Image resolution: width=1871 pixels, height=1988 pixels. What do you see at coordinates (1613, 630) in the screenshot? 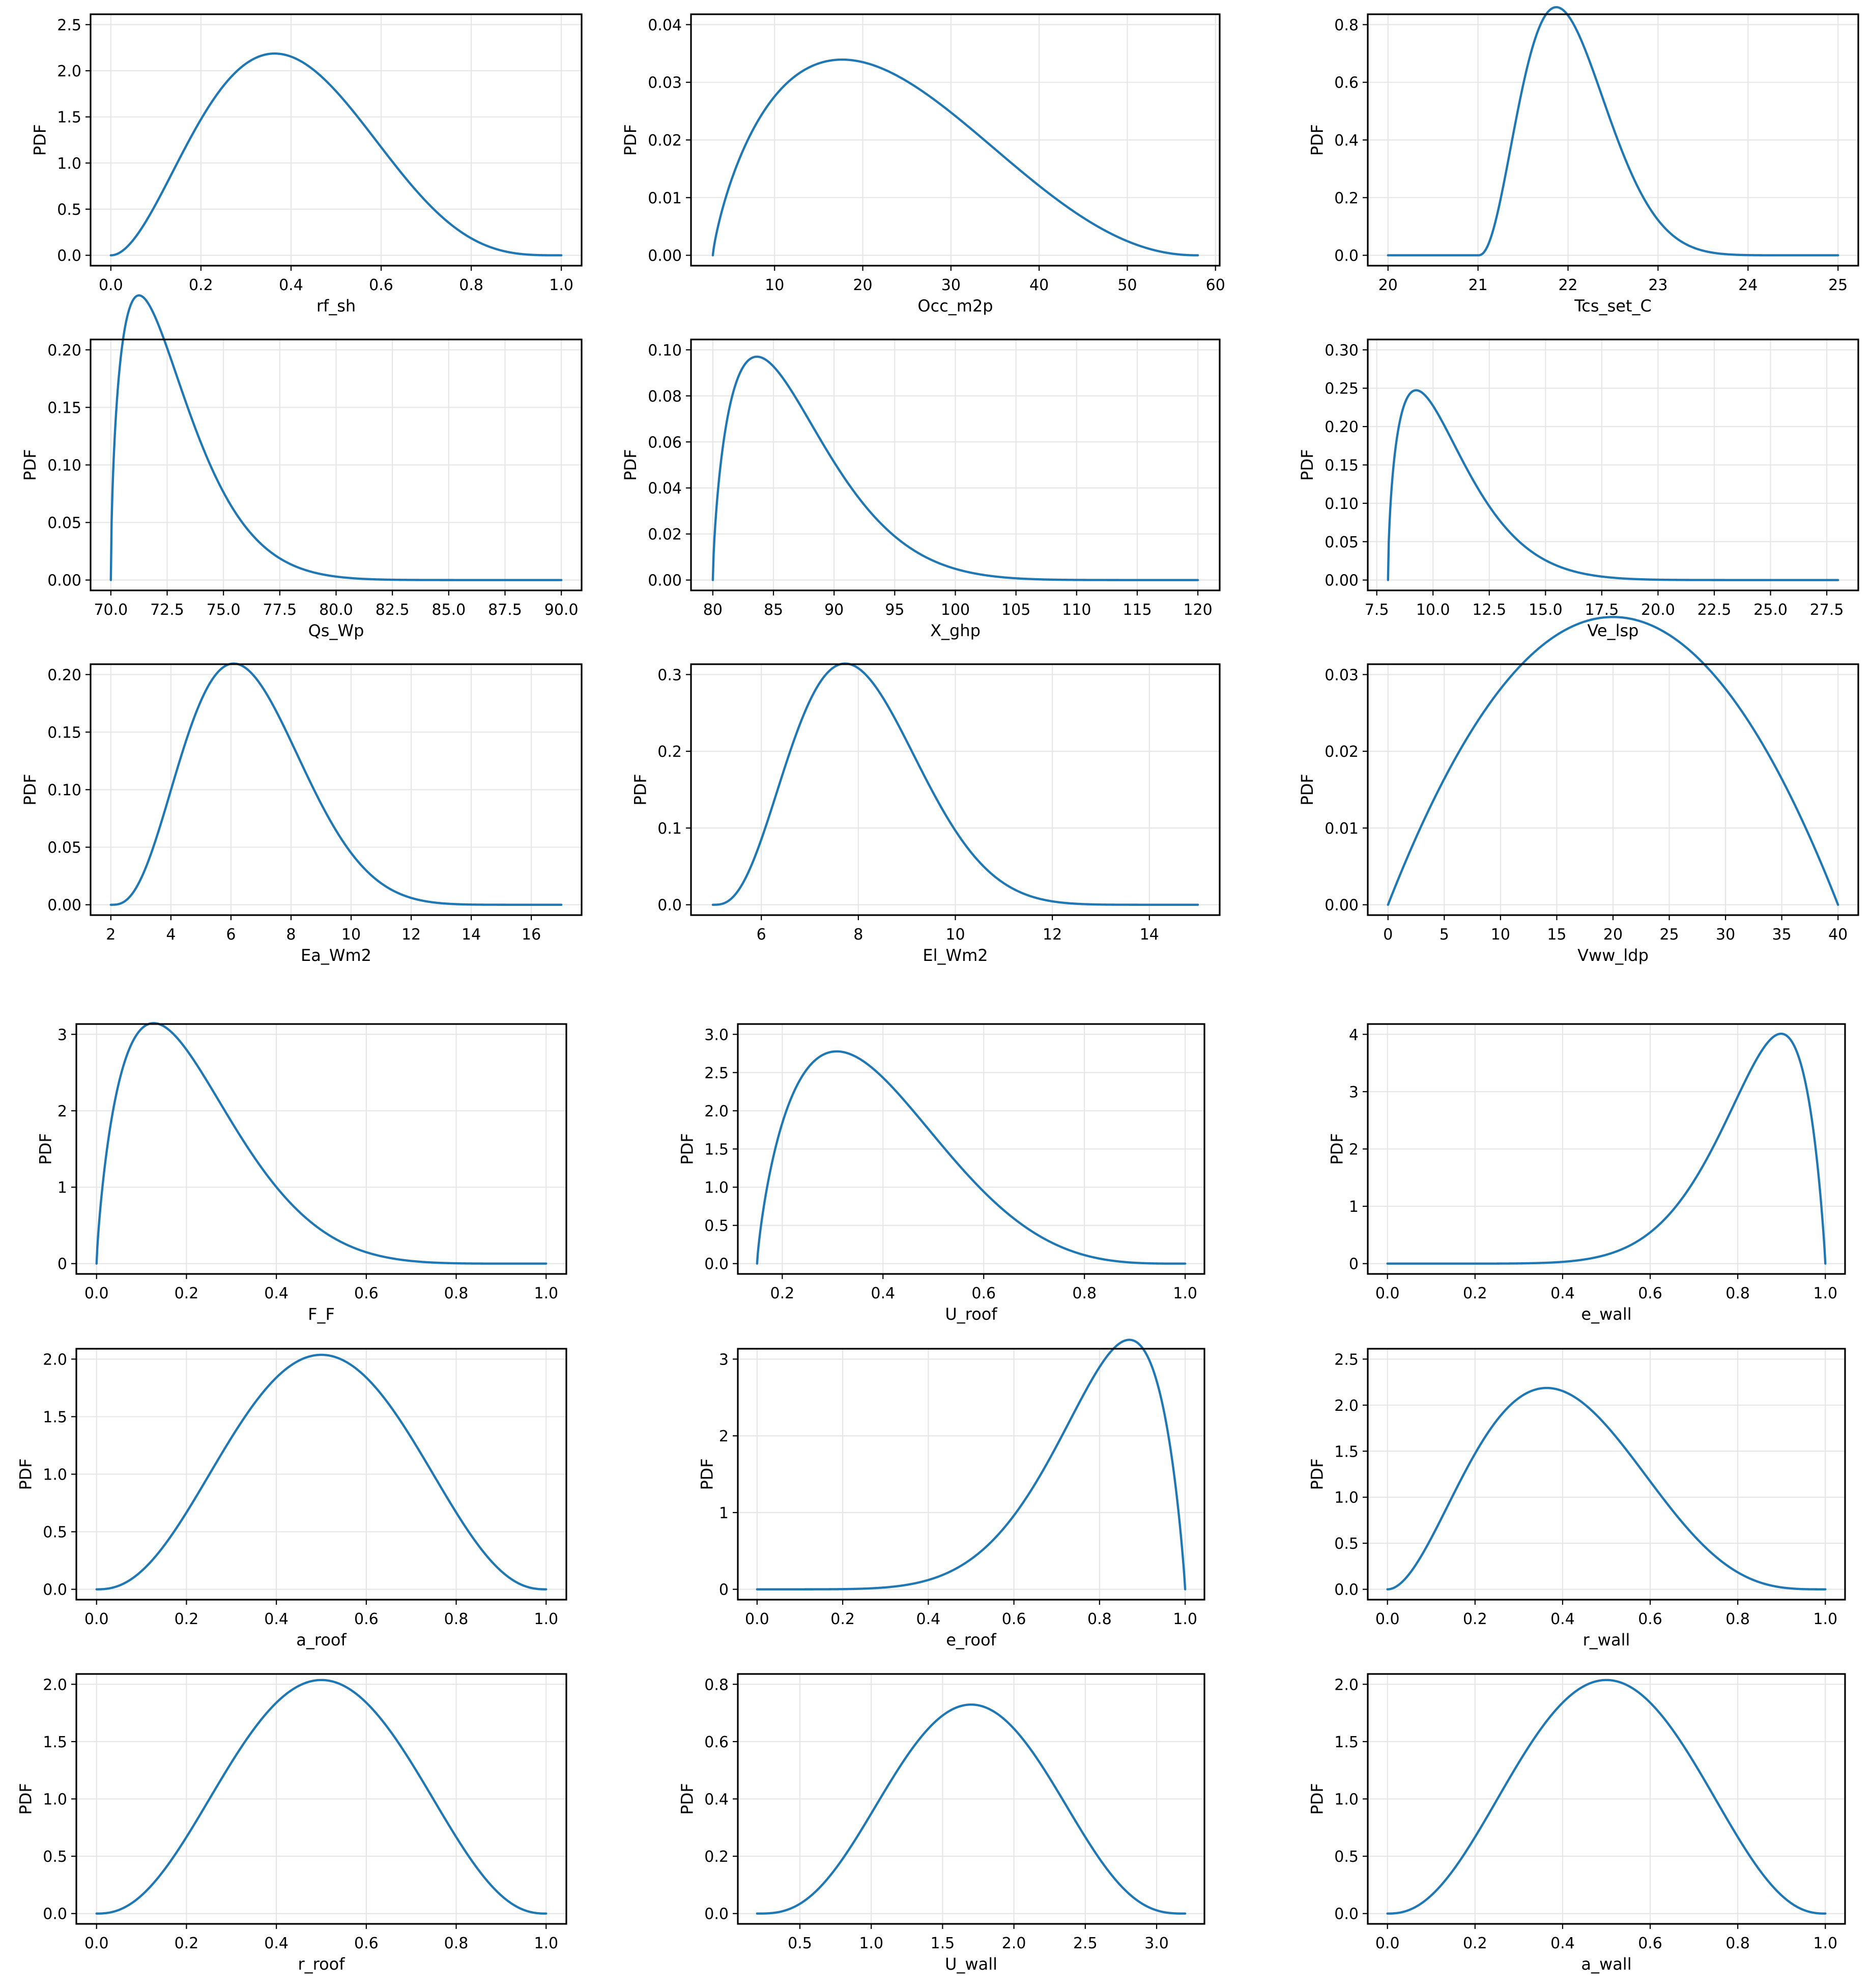
I see `x-axis-label: Ve_lsp` at bounding box center [1613, 630].